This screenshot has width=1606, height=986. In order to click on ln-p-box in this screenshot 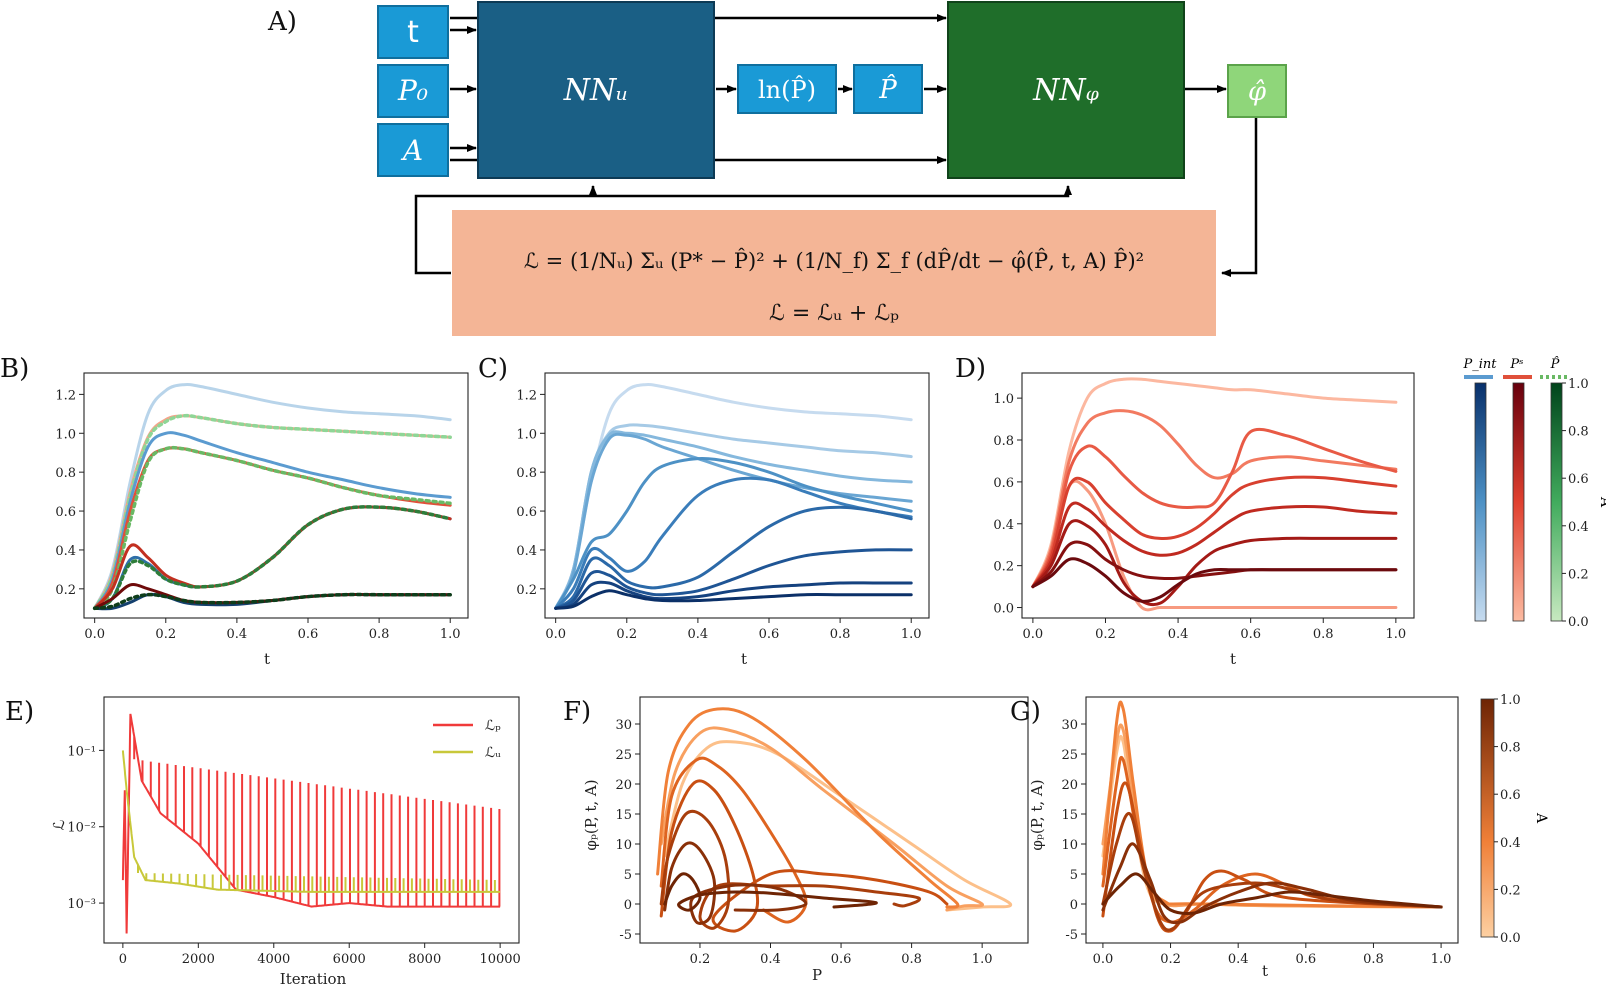, I will do `click(787, 89)`.